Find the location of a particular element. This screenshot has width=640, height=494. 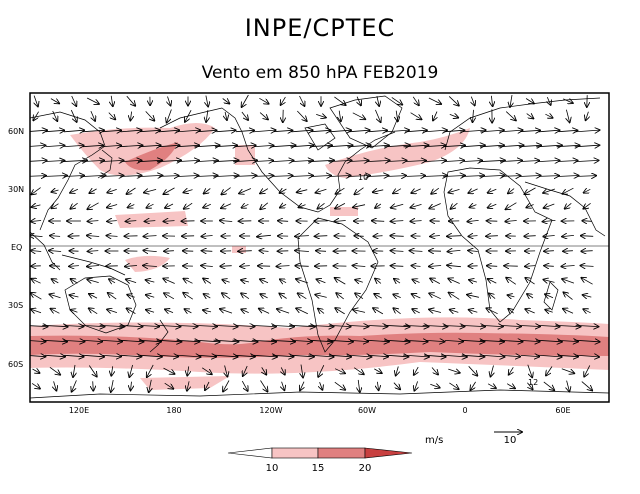

coast-madagascar is located at coordinates (551, 296).